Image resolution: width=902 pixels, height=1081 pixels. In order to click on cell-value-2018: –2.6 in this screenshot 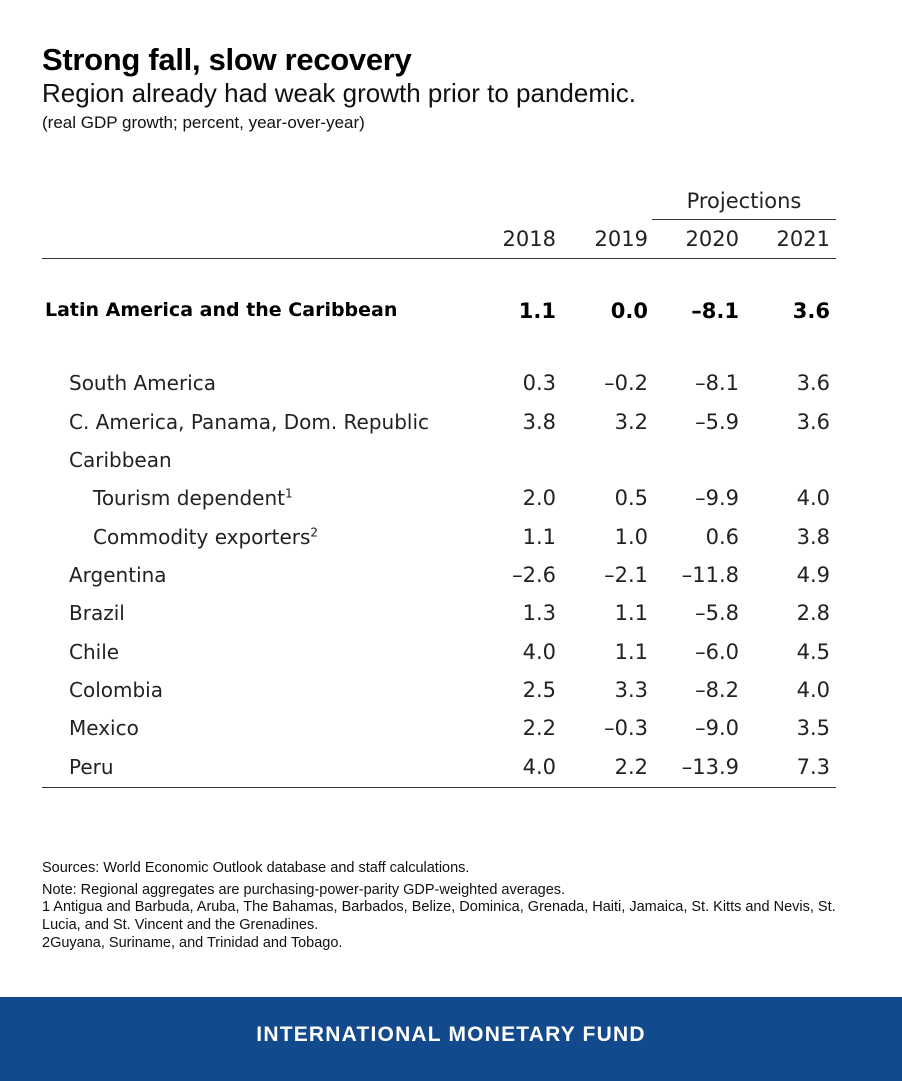, I will do `click(534, 575)`.